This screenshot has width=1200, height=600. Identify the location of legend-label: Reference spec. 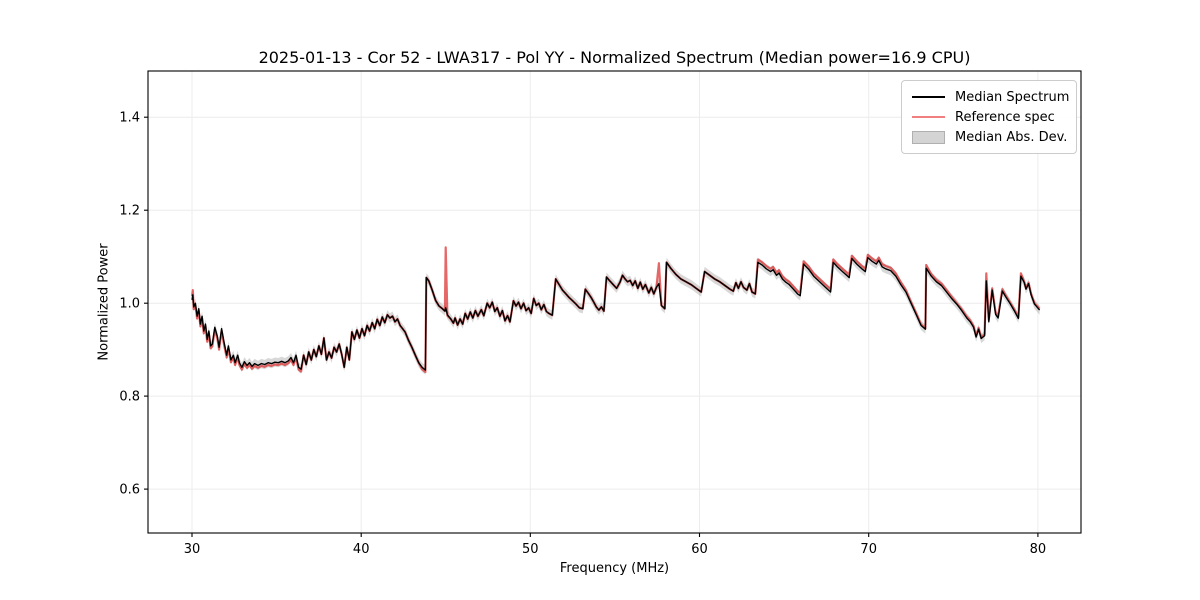
(1005, 117).